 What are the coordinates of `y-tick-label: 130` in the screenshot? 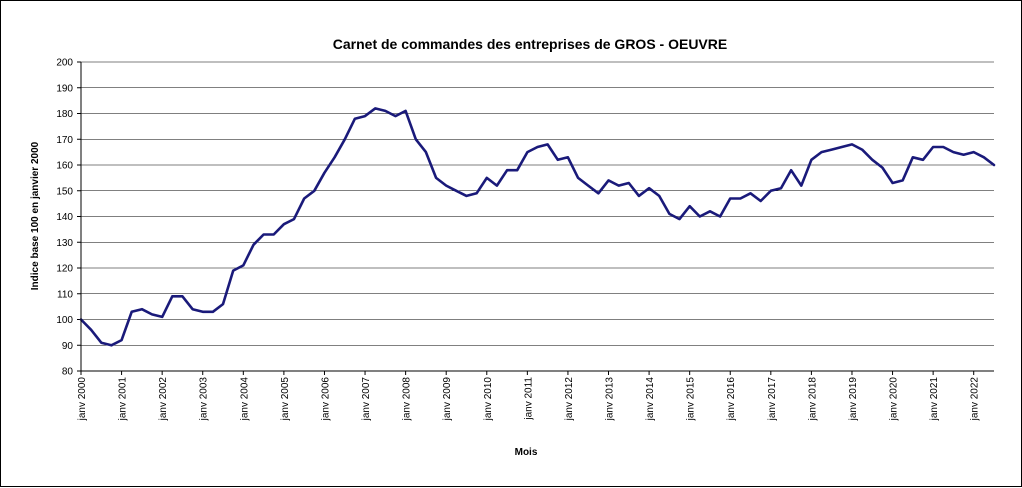 It's located at (64, 243).